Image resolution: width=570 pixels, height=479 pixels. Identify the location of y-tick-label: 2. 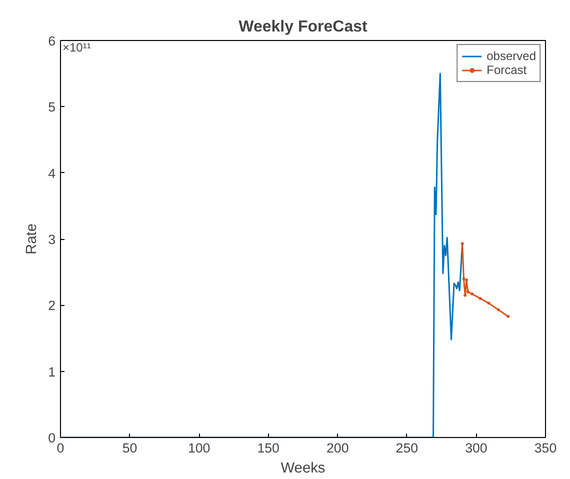
(52, 306).